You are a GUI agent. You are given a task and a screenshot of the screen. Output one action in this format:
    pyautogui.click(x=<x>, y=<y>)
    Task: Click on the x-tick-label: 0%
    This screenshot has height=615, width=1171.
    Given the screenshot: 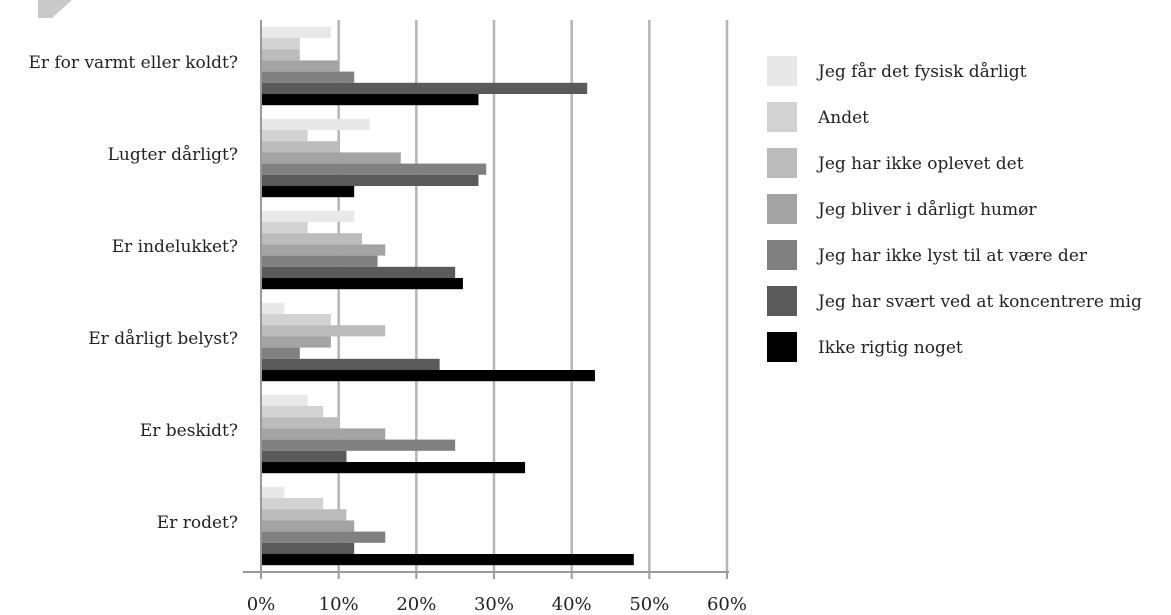 What is the action you would take?
    pyautogui.click(x=261, y=604)
    